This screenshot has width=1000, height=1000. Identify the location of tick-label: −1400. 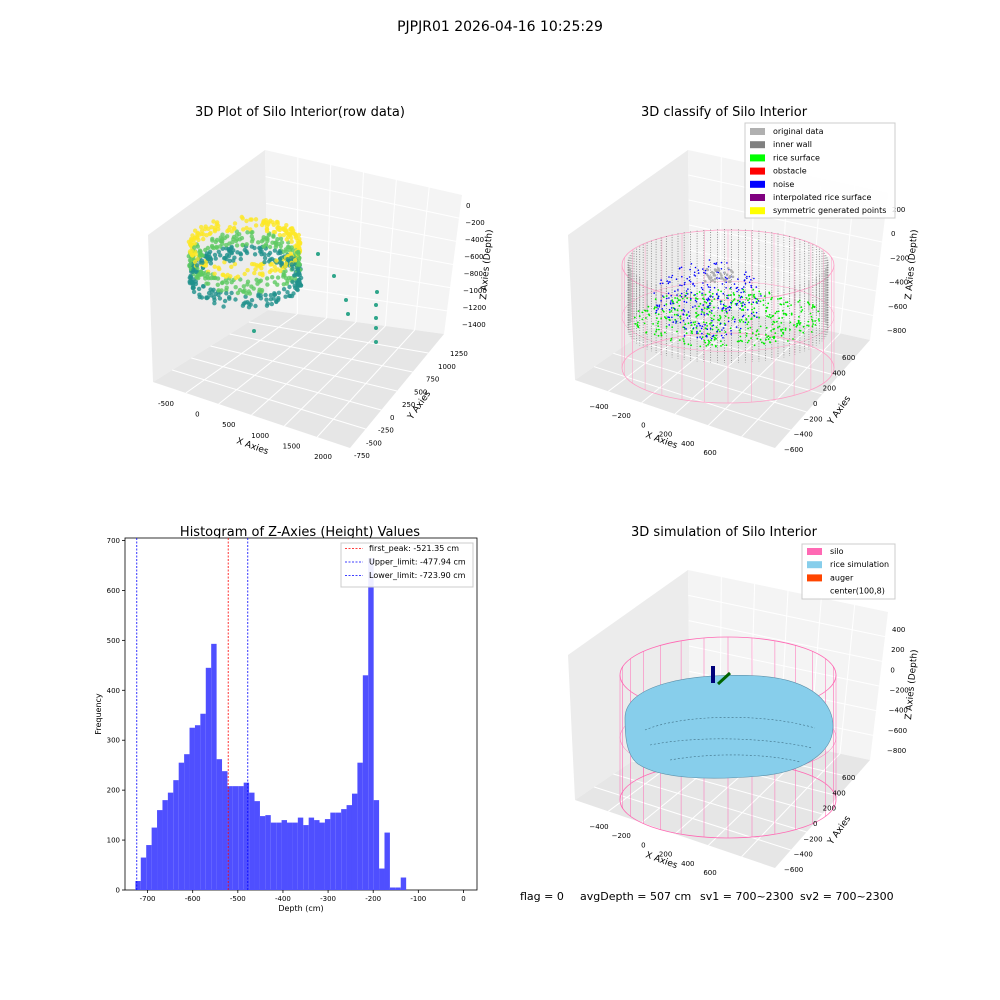
(474, 325).